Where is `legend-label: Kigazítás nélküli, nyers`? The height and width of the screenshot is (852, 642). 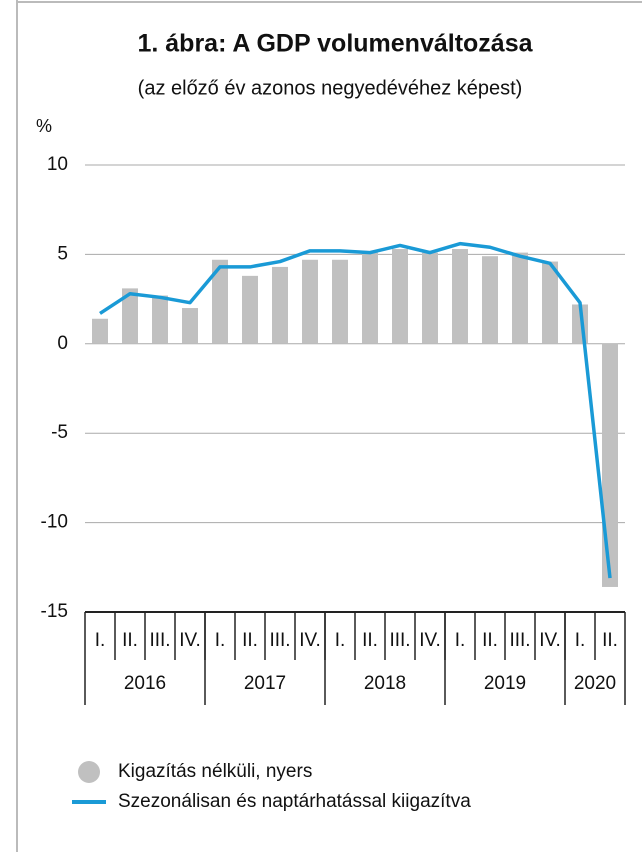
legend-label: Kigazítás nélküli, nyers is located at coordinates (215, 771).